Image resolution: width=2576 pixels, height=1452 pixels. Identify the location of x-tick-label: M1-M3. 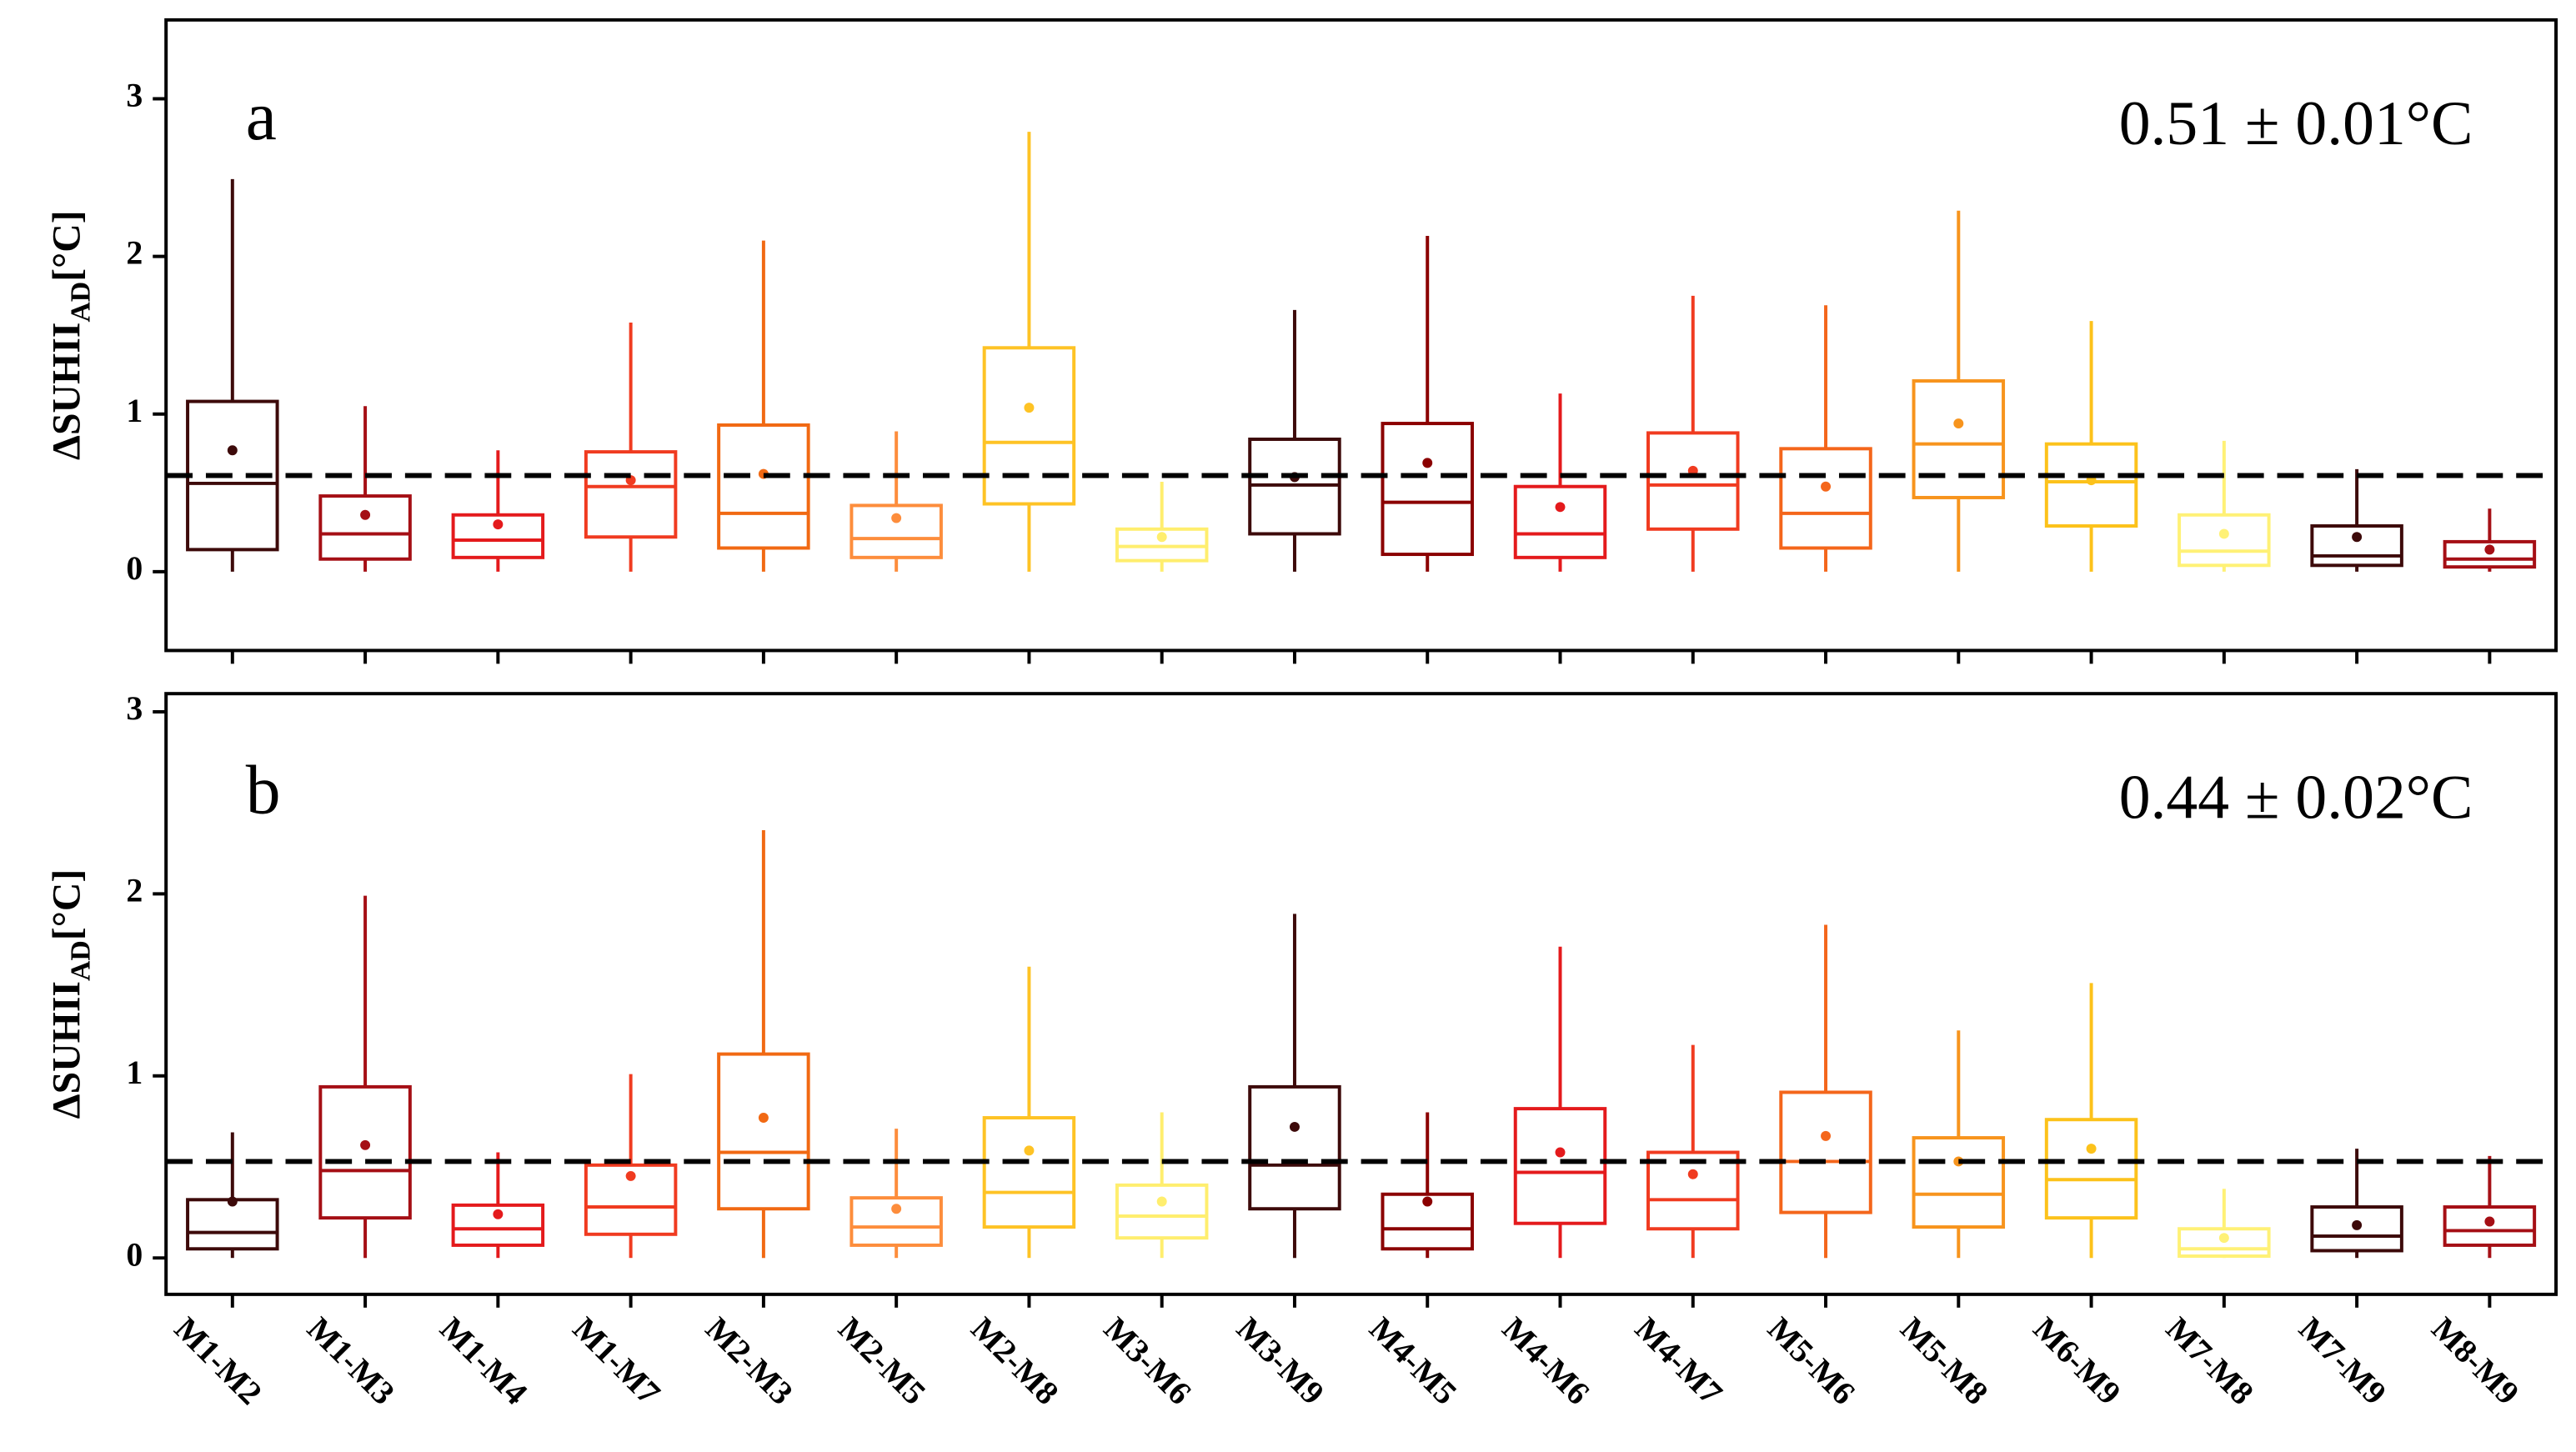
(351, 1361).